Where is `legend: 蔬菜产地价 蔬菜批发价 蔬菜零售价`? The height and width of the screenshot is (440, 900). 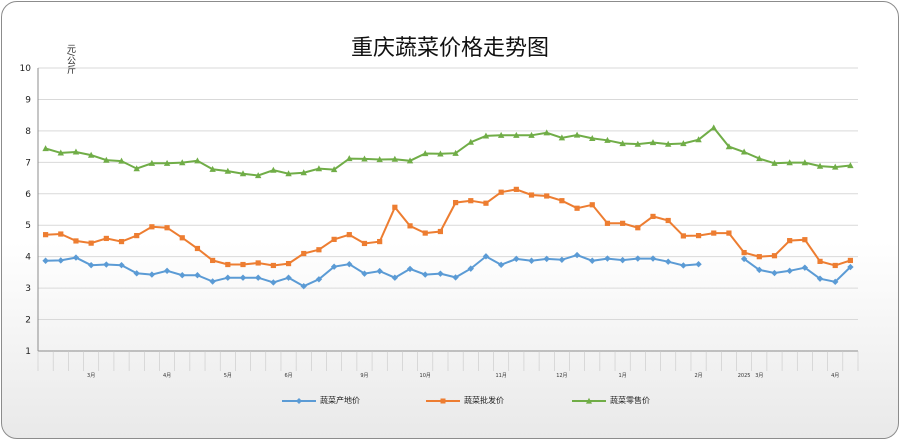 legend: 蔬菜产地价 蔬菜批发价 蔬菜零售价 is located at coordinates (450, 402).